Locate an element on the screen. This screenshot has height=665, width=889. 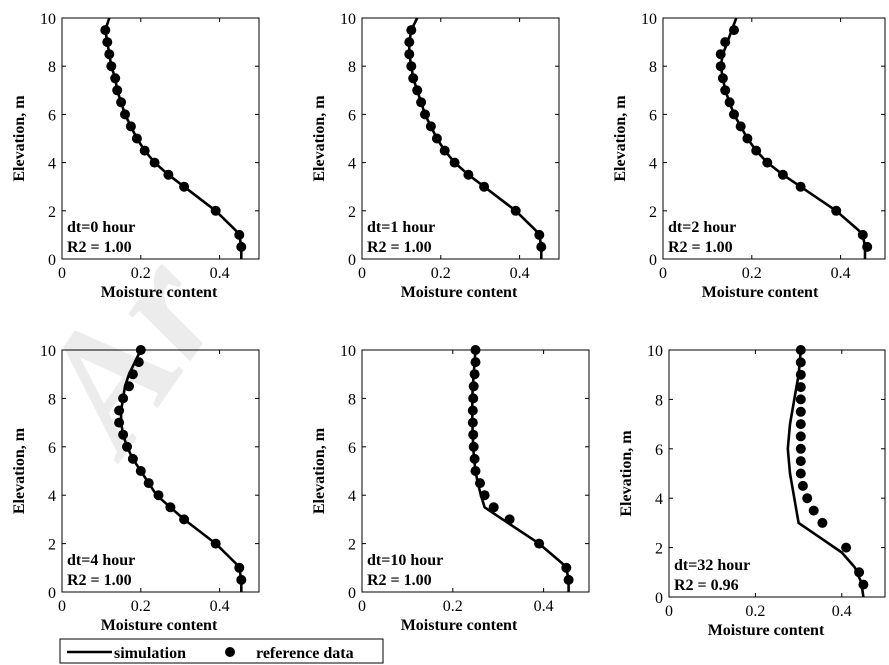
time-annotation: dt=2 hour is located at coordinates (702, 227).